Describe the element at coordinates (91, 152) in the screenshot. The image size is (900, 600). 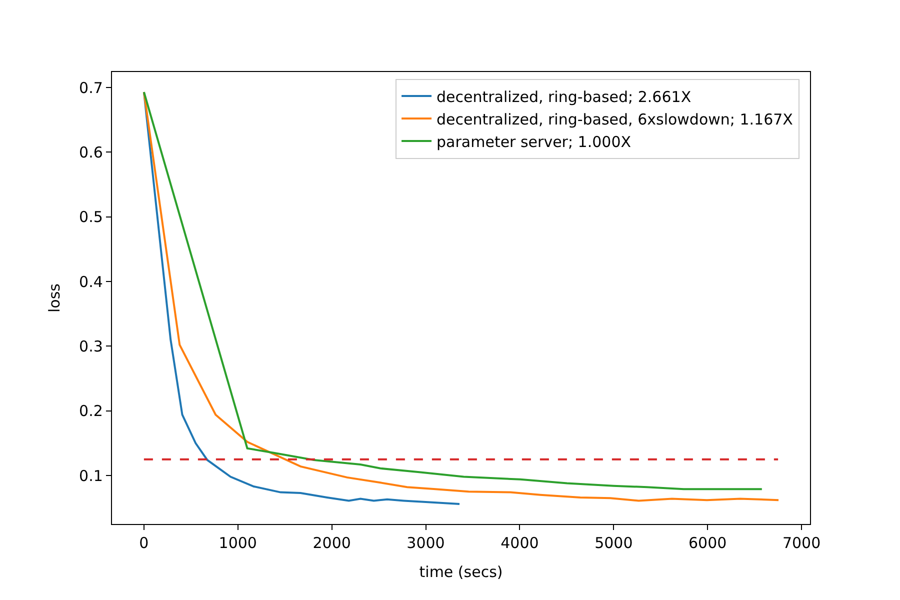
I see `y-tick-label: 0.6` at that location.